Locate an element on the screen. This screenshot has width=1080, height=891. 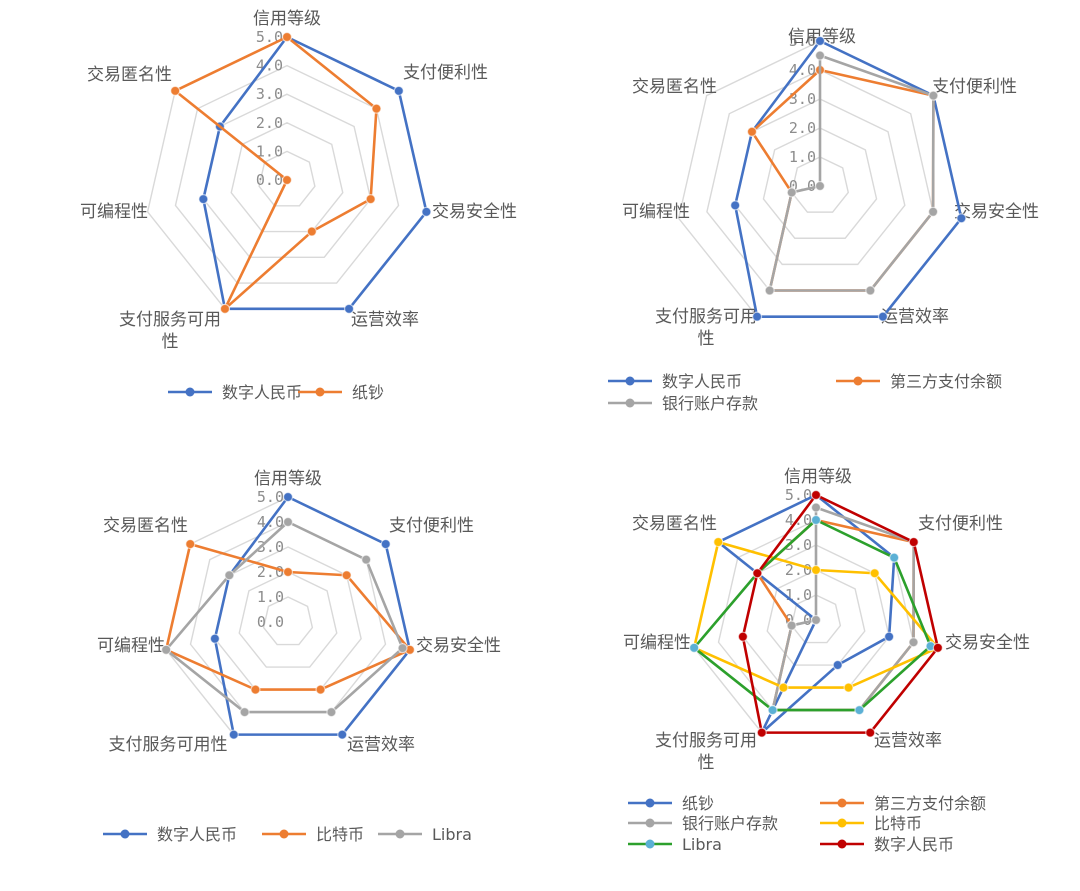
legend: 数字人民币 比特币 Libra is located at coordinates (287, 834).